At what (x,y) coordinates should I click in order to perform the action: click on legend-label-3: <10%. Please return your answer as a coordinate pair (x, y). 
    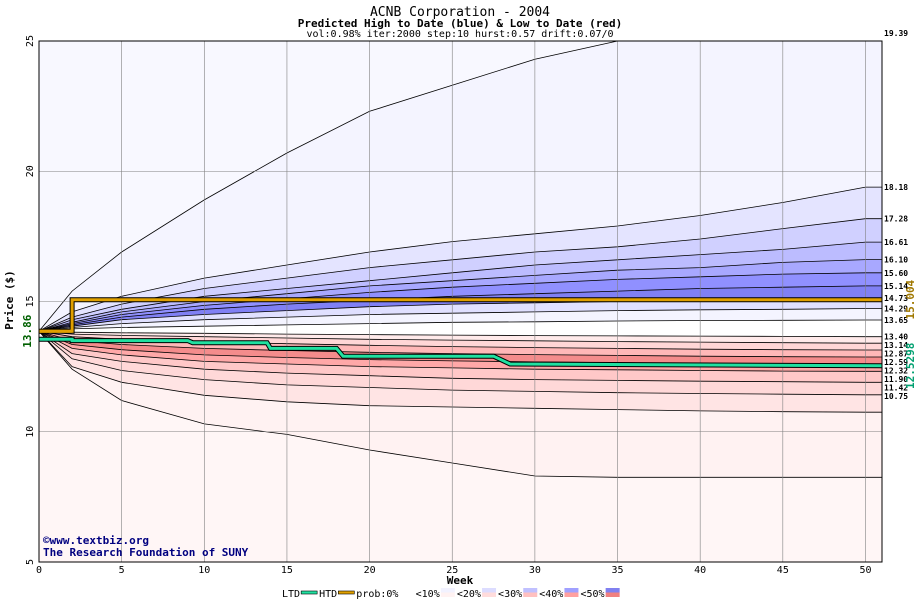
    Looking at the image, I should click on (428, 594).